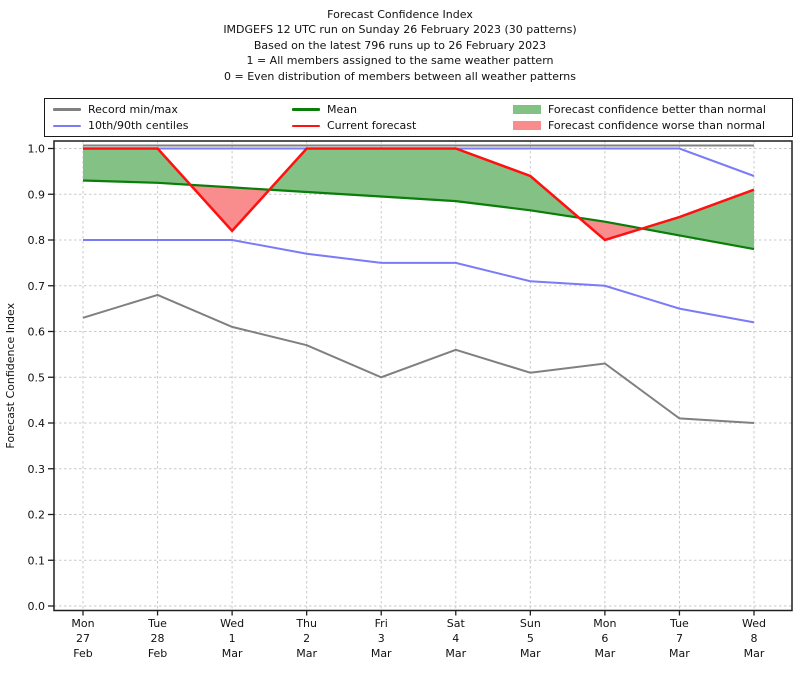 This screenshot has height=676, width=800. Describe the element at coordinates (133, 109) in the screenshot. I see `legend-entry-label: Record min/max` at that location.